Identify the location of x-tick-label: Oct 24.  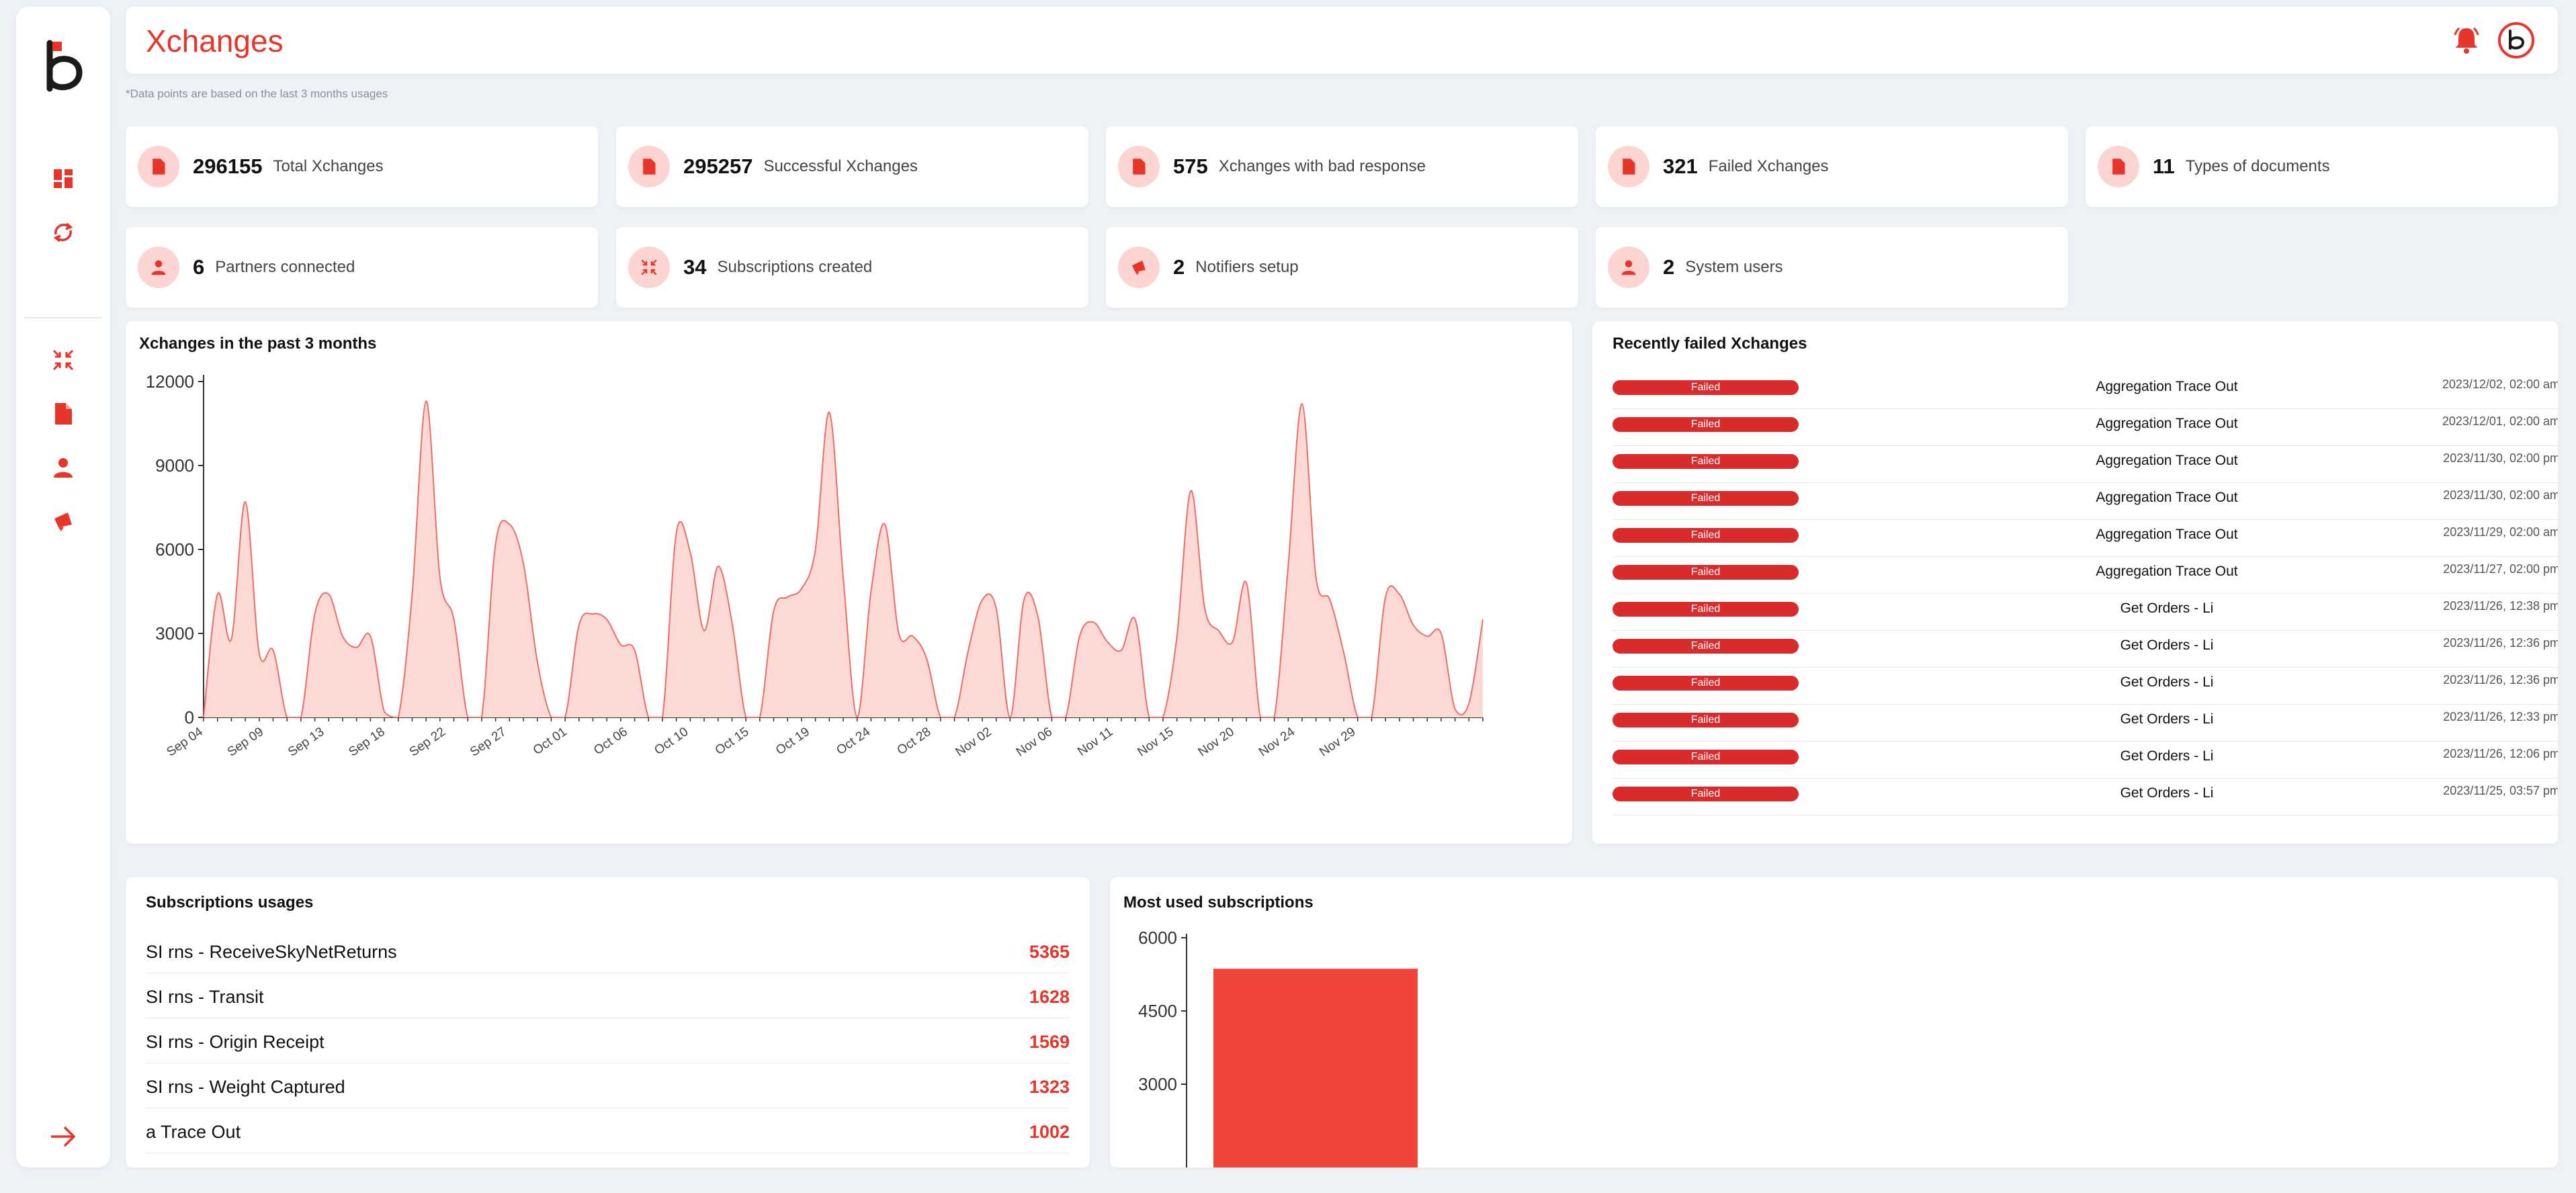
(853, 742).